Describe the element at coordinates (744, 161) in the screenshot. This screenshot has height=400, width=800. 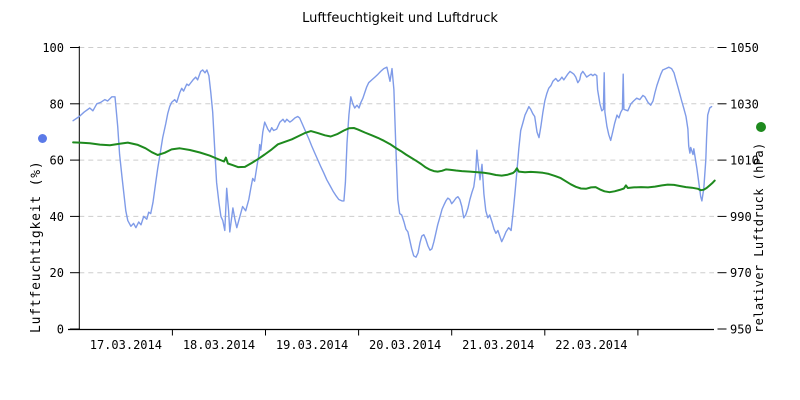
I see `right-tick-label: 1010` at that location.